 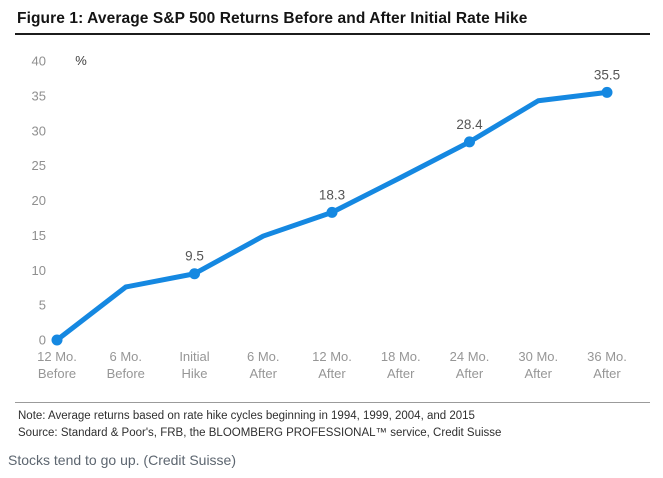 I want to click on x-category-label: 30 Mo., so click(x=538, y=356).